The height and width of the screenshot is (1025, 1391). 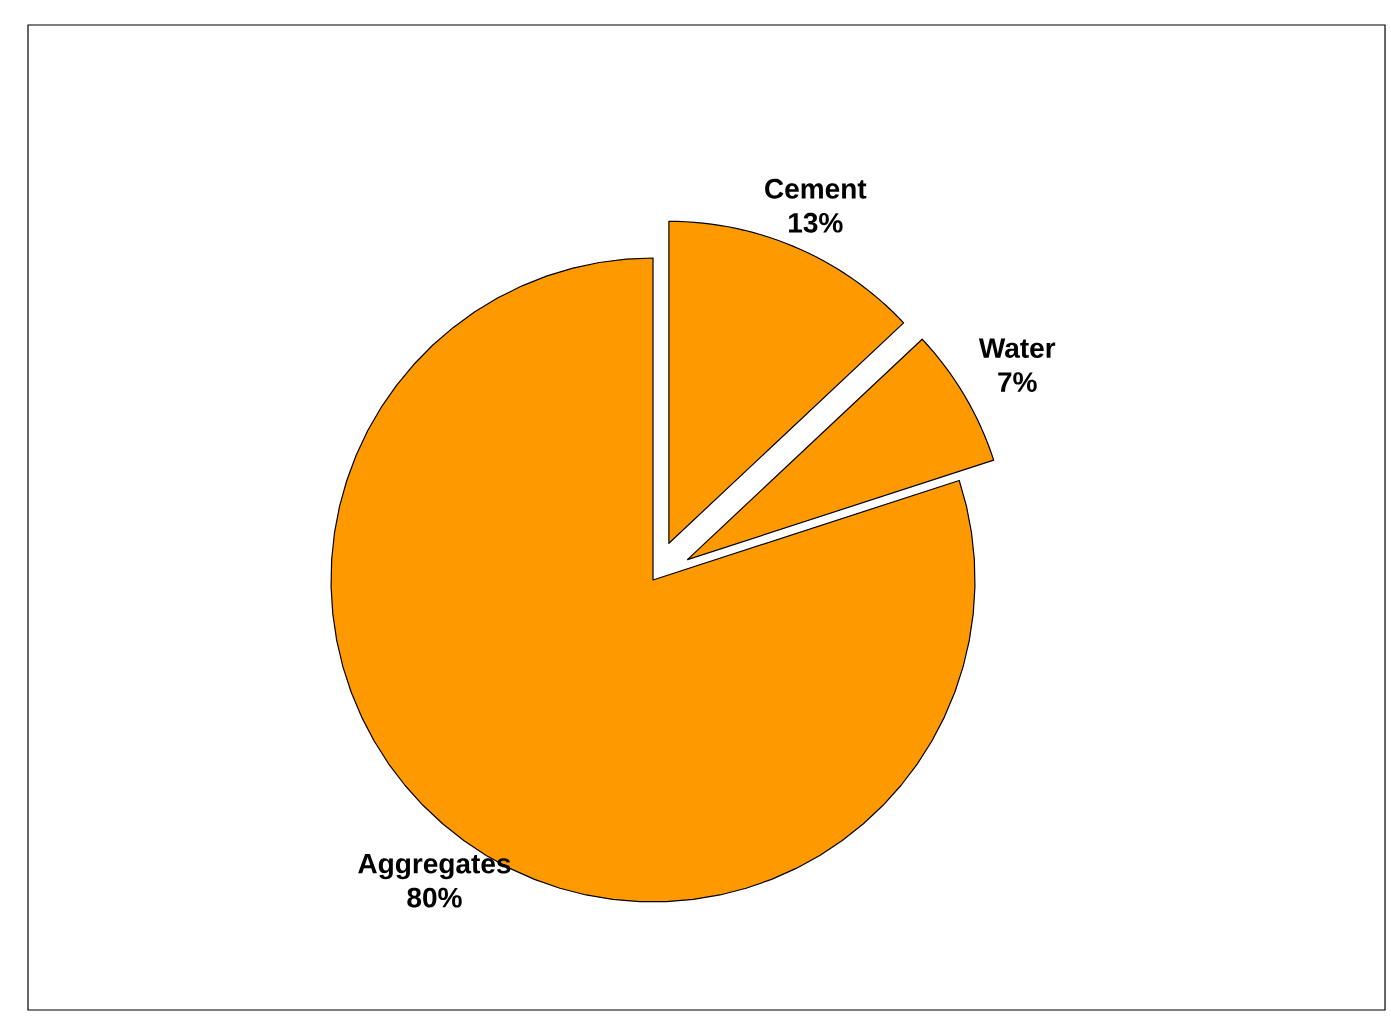 What do you see at coordinates (1017, 382) in the screenshot?
I see `data-label: 7%` at bounding box center [1017, 382].